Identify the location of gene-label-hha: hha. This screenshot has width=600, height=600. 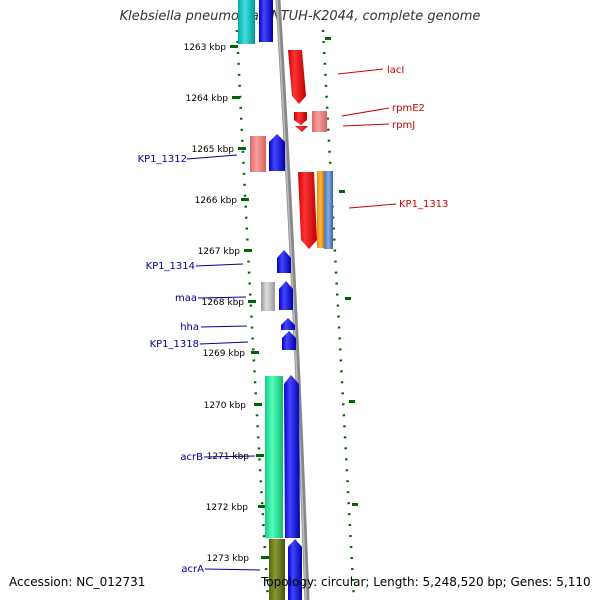
(189, 327).